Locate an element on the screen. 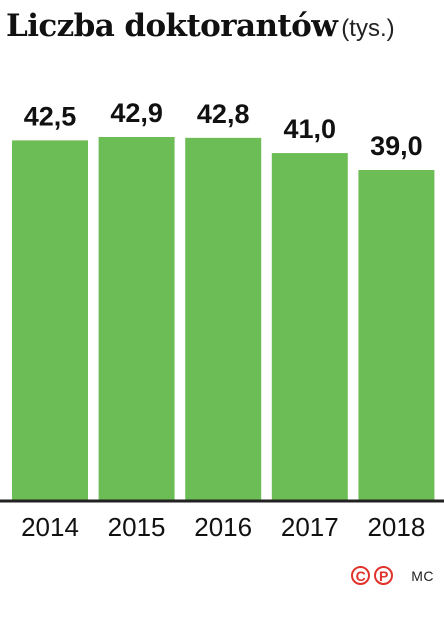 The height and width of the screenshot is (633, 444). bar-2014 is located at coordinates (50, 320).